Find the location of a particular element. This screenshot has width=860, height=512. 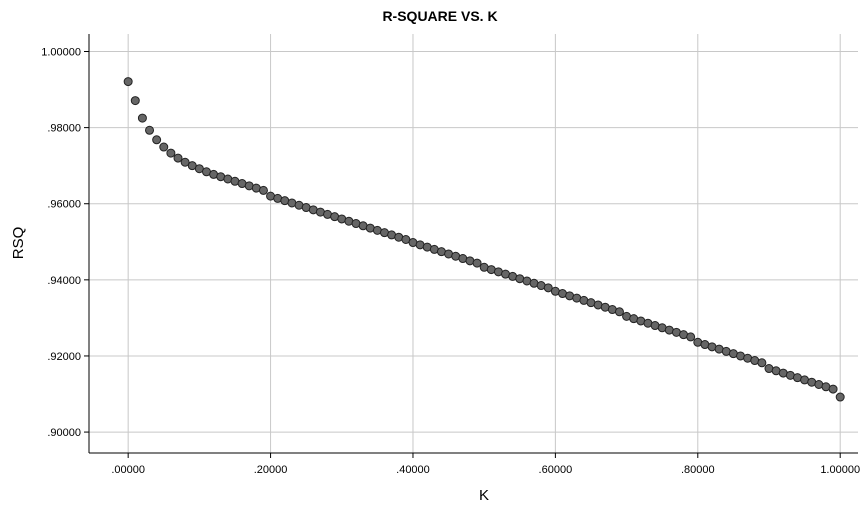

y-tick-label: .94000 is located at coordinates (64, 281).